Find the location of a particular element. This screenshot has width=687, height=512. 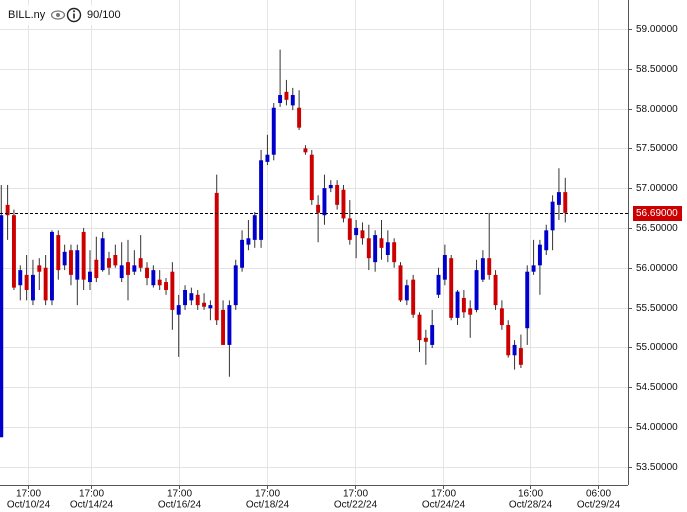

x-tick-date: Oct/16/24 is located at coordinates (180, 505).